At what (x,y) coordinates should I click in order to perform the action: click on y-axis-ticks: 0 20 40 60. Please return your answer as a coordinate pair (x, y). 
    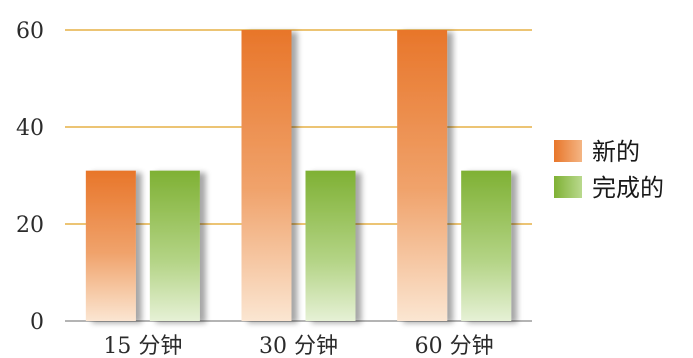
    Looking at the image, I should click on (30, 177).